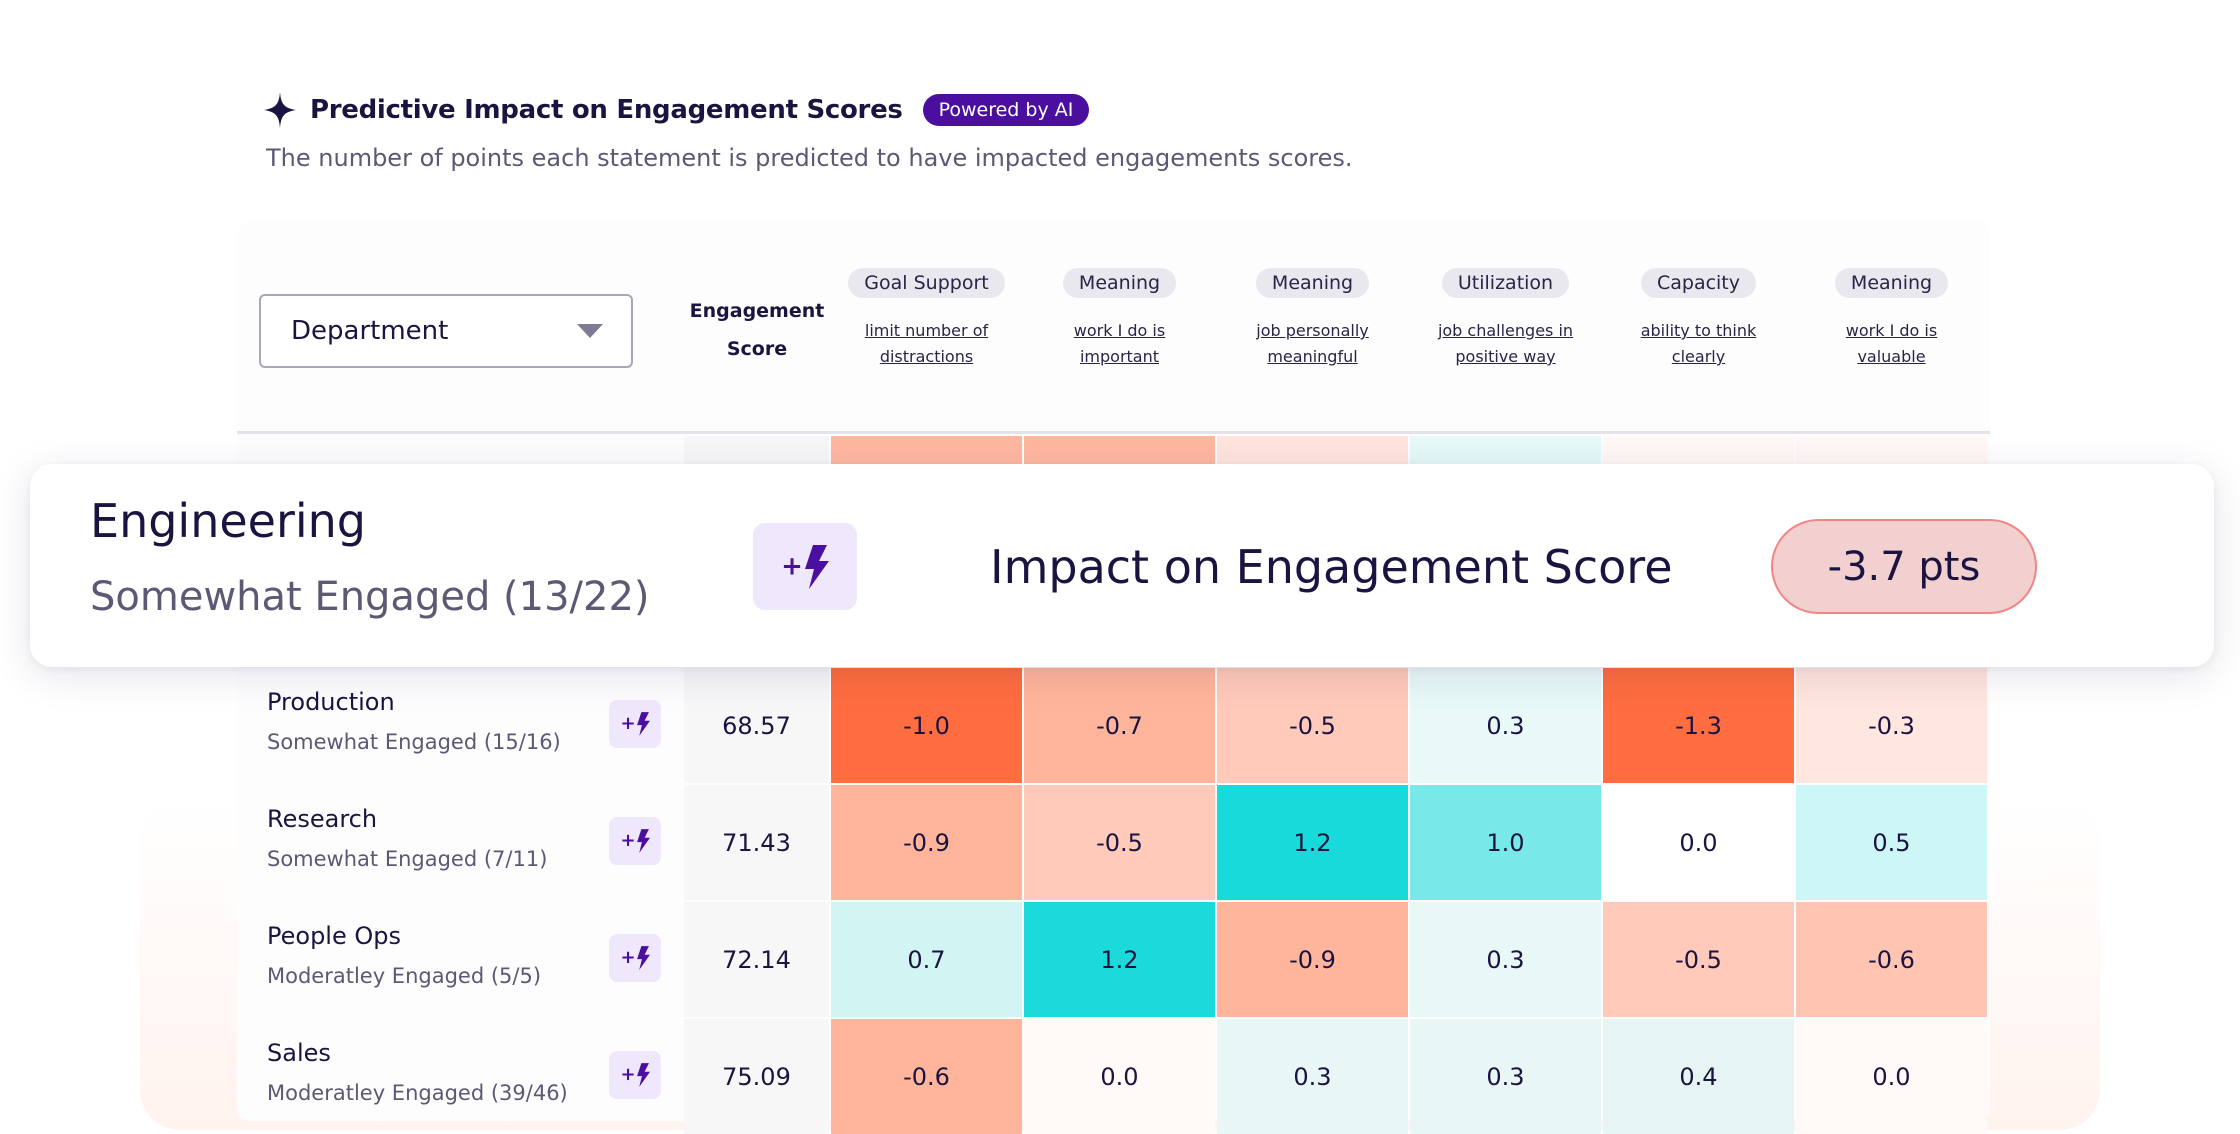 Image resolution: width=2240 pixels, height=1134 pixels. I want to click on powered-by-ai-badge: Powered by AI, so click(1006, 110).